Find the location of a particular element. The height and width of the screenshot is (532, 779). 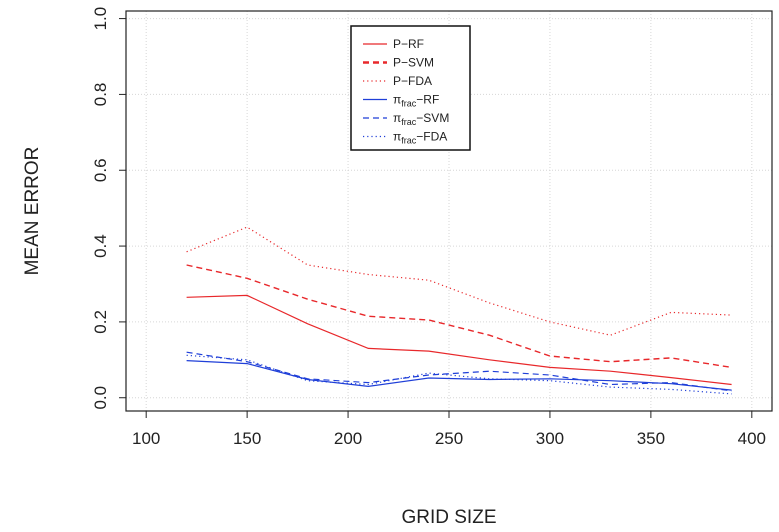

legend-label: πfrac−FDA is located at coordinates (420, 138).